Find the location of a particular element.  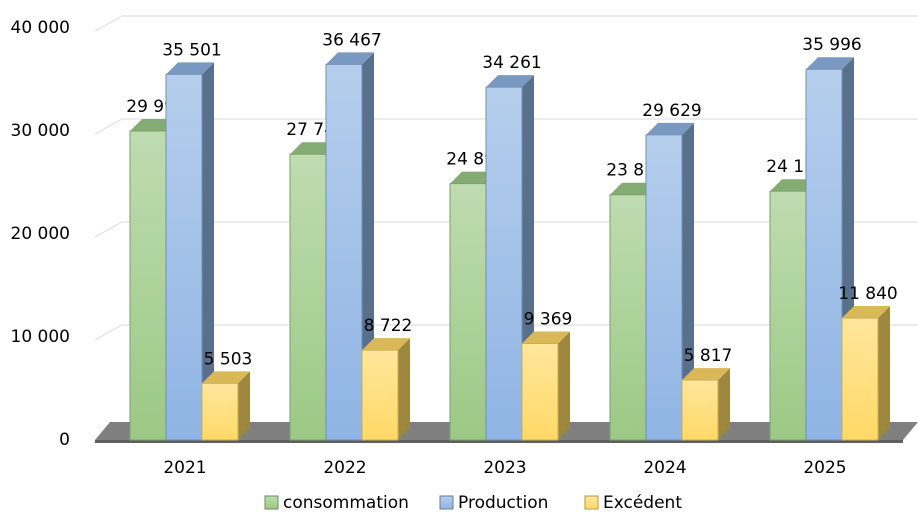

legend-label: Production is located at coordinates (503, 503).